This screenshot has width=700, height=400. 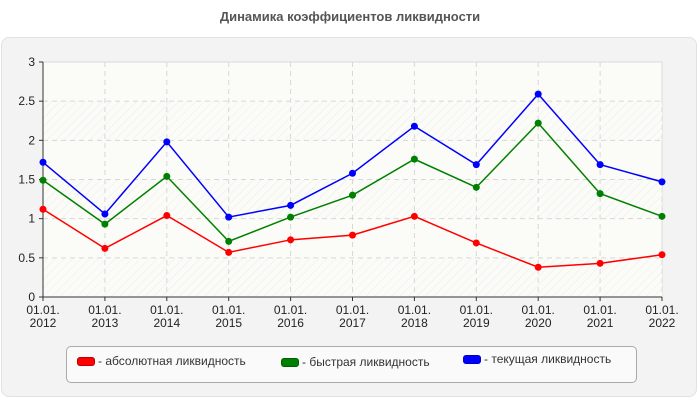 What do you see at coordinates (476, 323) in the screenshot?
I see `x-tick-label: 2019` at bounding box center [476, 323].